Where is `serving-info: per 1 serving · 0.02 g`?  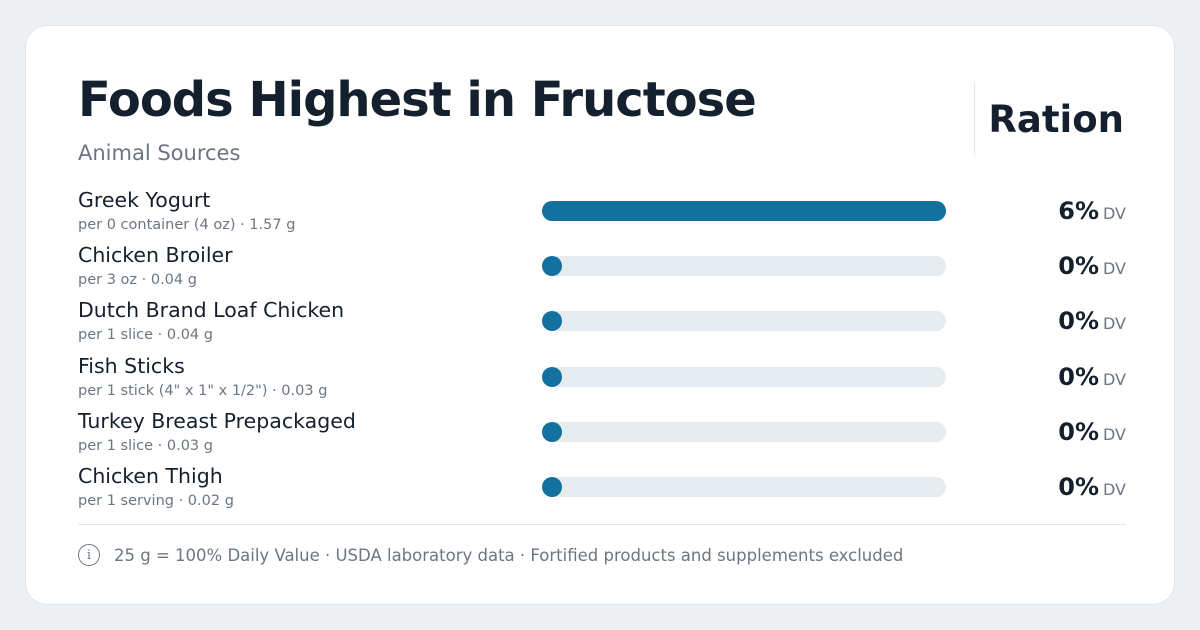 serving-info: per 1 serving · 0.02 g is located at coordinates (156, 500).